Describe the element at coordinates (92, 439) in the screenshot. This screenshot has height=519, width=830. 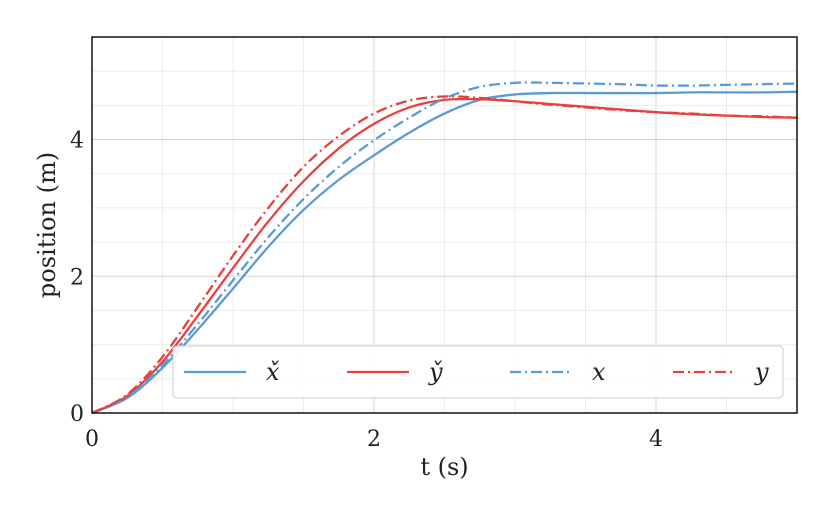
I see `x-tick-label: 0` at that location.